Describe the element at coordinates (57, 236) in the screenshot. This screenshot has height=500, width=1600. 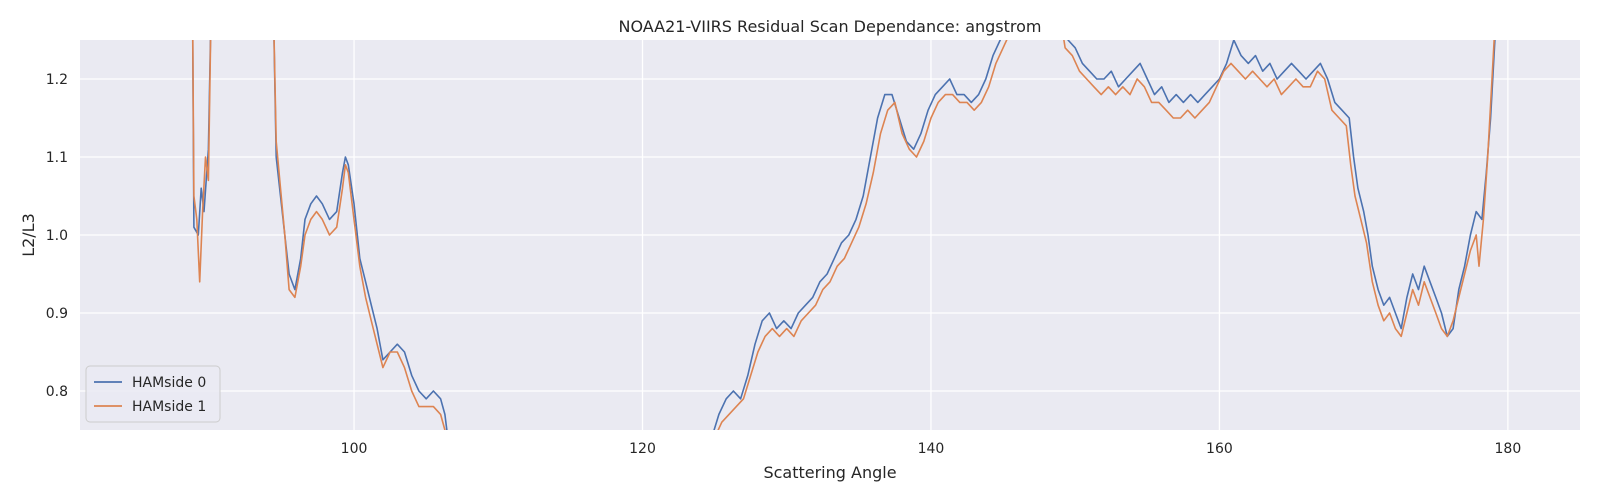
I see `y-tick-label: 1.0` at that location.